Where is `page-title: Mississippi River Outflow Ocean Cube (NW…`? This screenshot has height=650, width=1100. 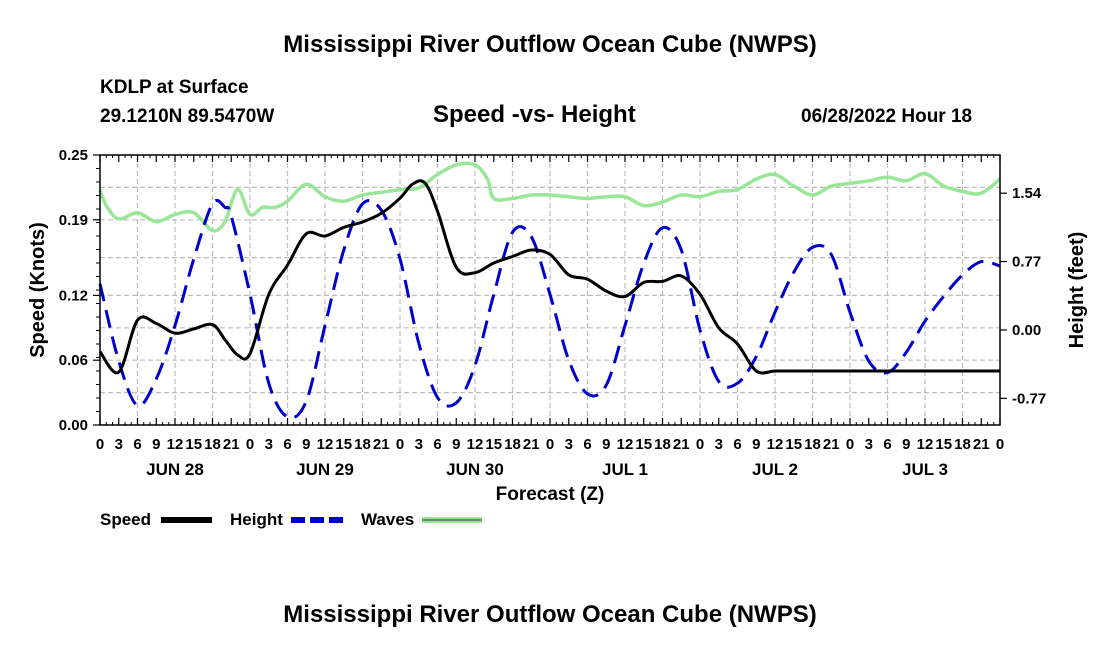
page-title: Mississippi River Outflow Ocean Cube (NW… is located at coordinates (550, 44).